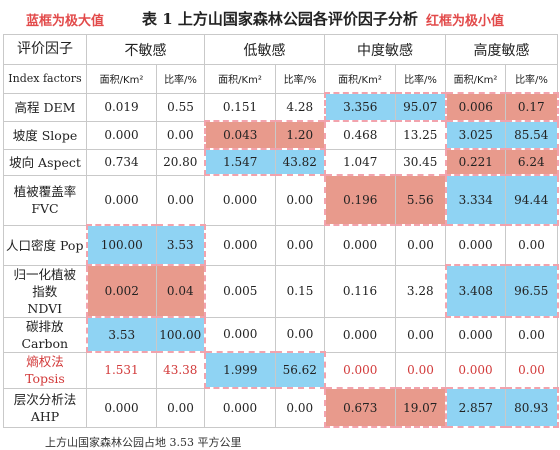 Image resolution: width=560 pixels, height=450 pixels. What do you see at coordinates (532, 407) in the screenshot?
I see `cell-max: 80.93` at bounding box center [532, 407].